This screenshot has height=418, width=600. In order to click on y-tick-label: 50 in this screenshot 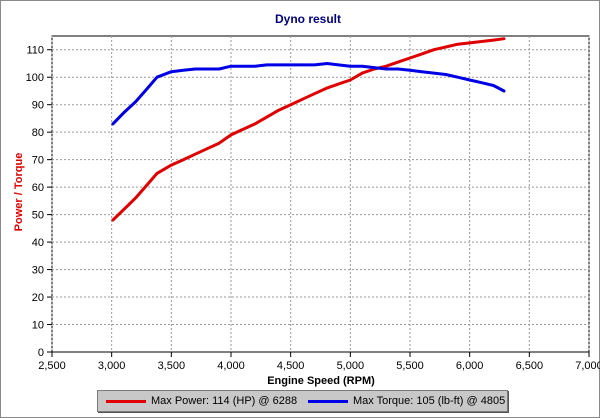, I will do `click(38, 216)`.